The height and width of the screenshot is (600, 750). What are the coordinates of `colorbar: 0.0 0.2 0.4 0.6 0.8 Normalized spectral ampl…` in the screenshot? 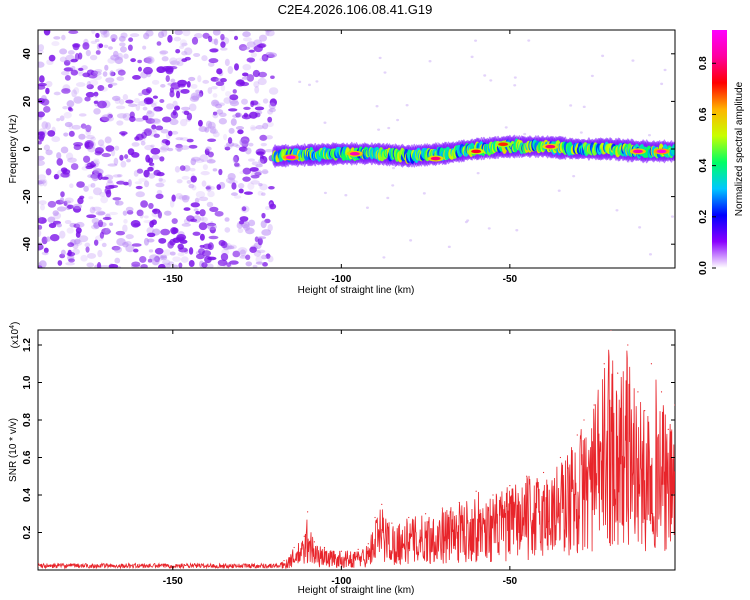 It's located at (721, 152).